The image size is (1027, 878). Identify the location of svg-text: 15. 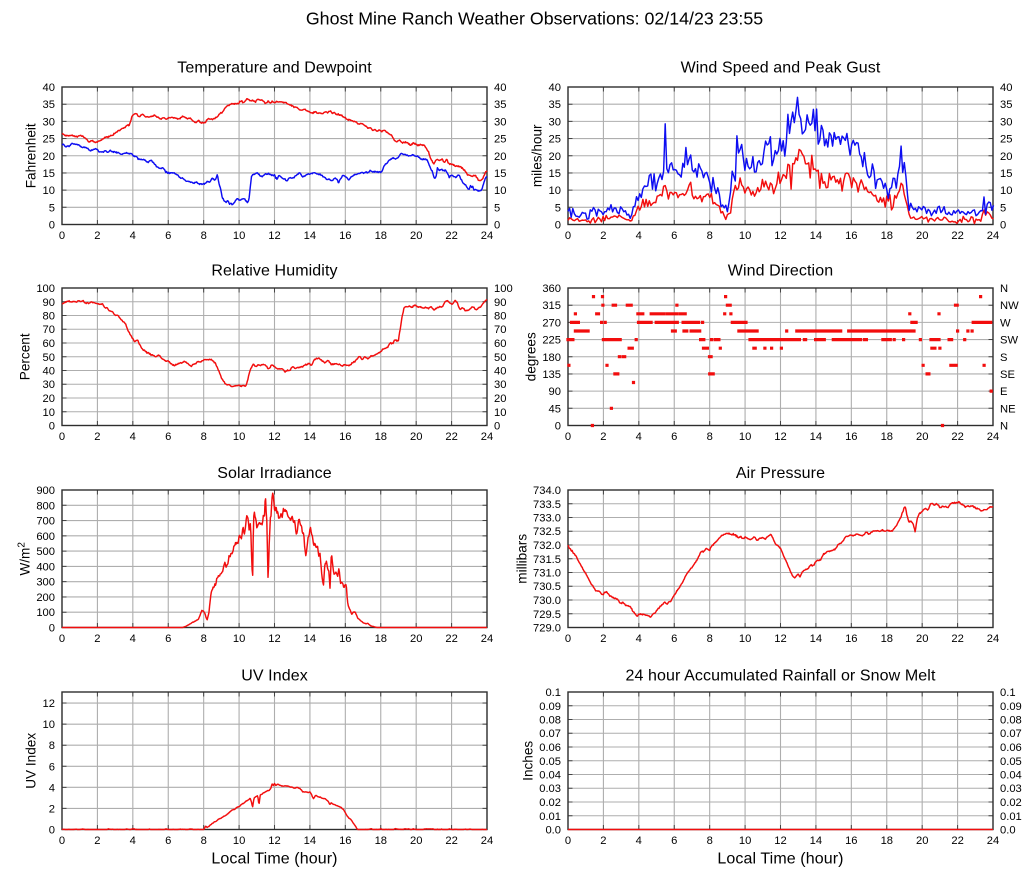
(49, 174).